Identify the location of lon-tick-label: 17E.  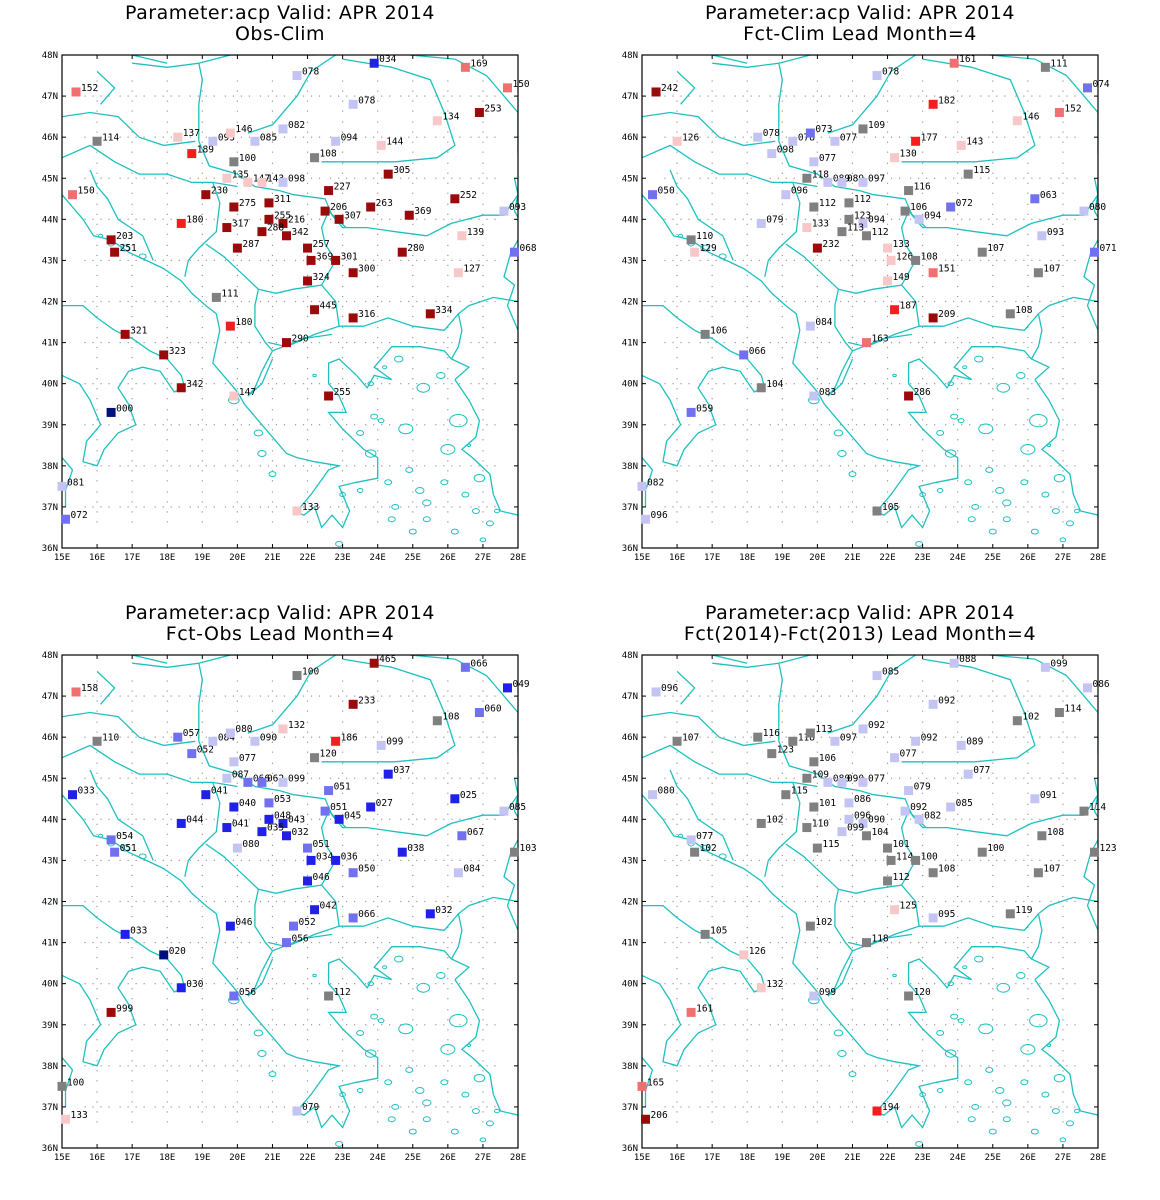
(132, 558).